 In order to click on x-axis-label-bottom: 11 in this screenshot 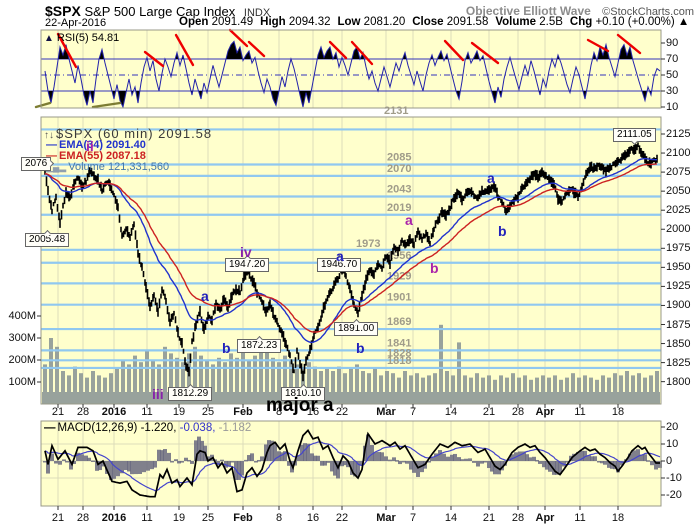, I will do `click(147, 518)`.